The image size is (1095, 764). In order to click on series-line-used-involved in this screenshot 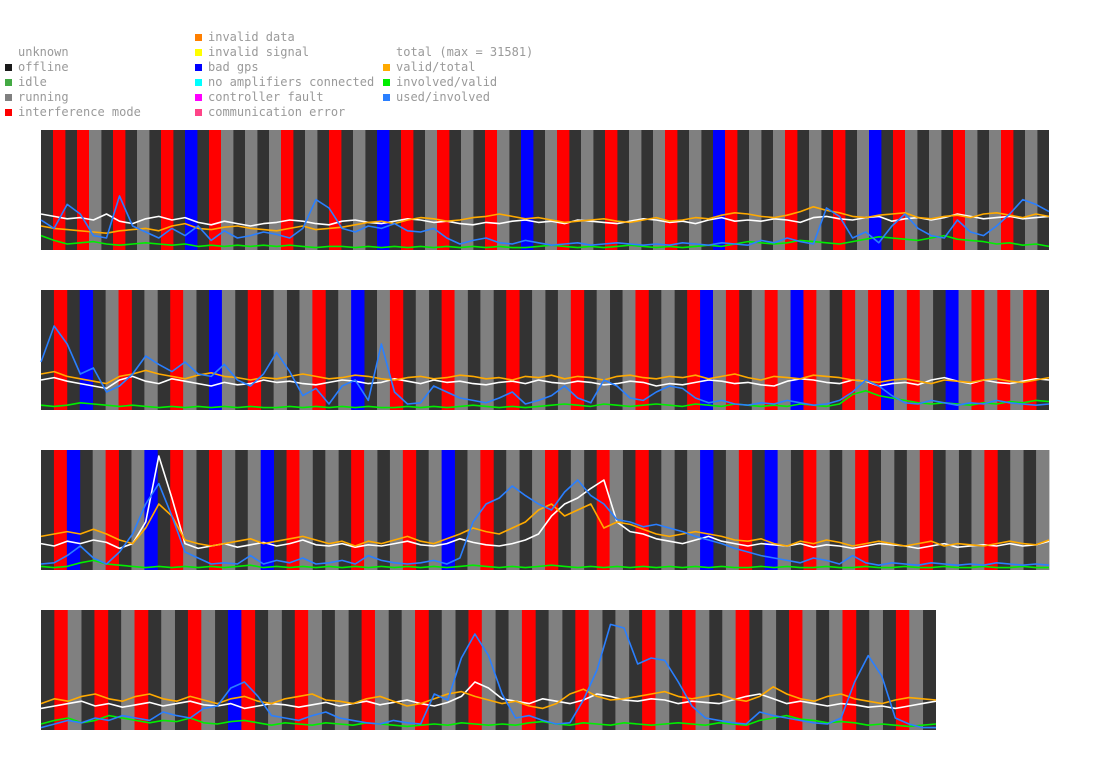, I will do `click(488, 676)`.